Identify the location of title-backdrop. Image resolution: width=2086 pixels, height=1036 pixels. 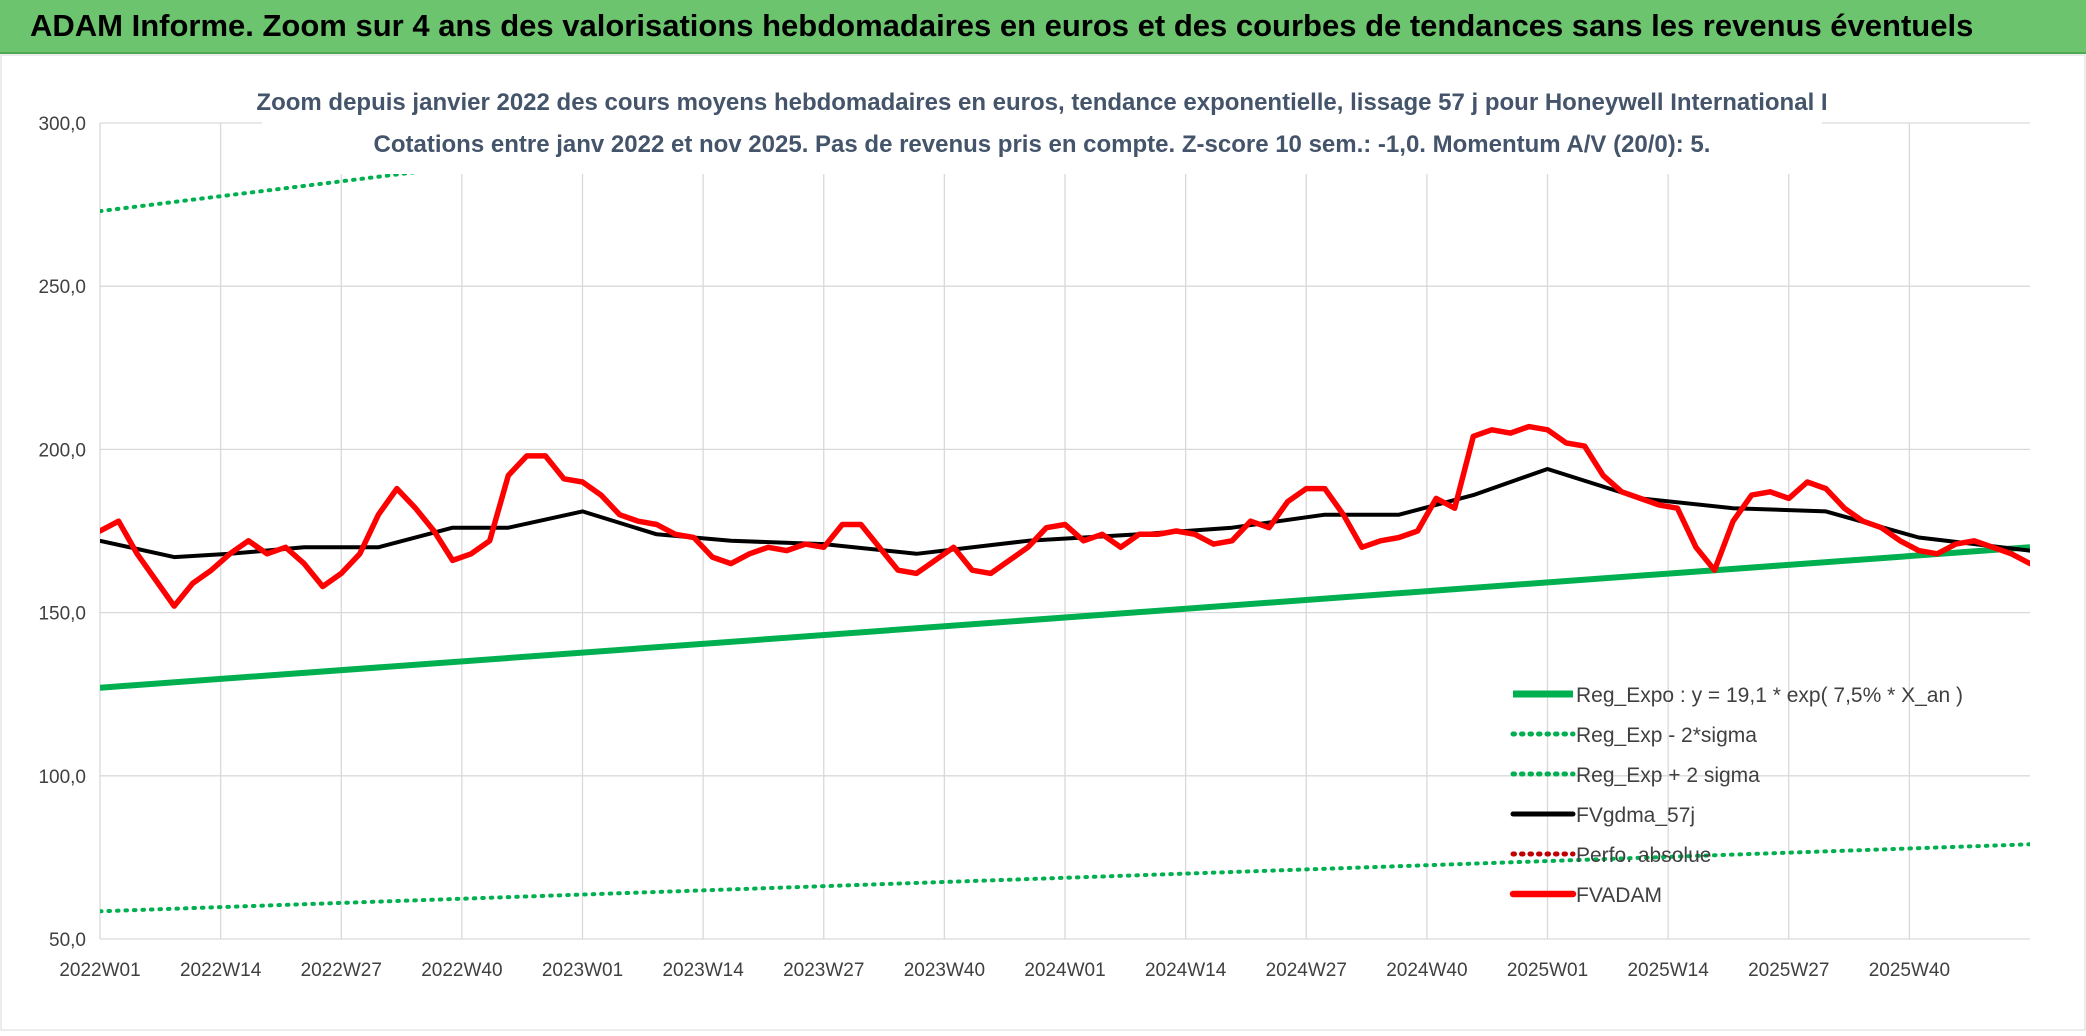
(1042, 128).